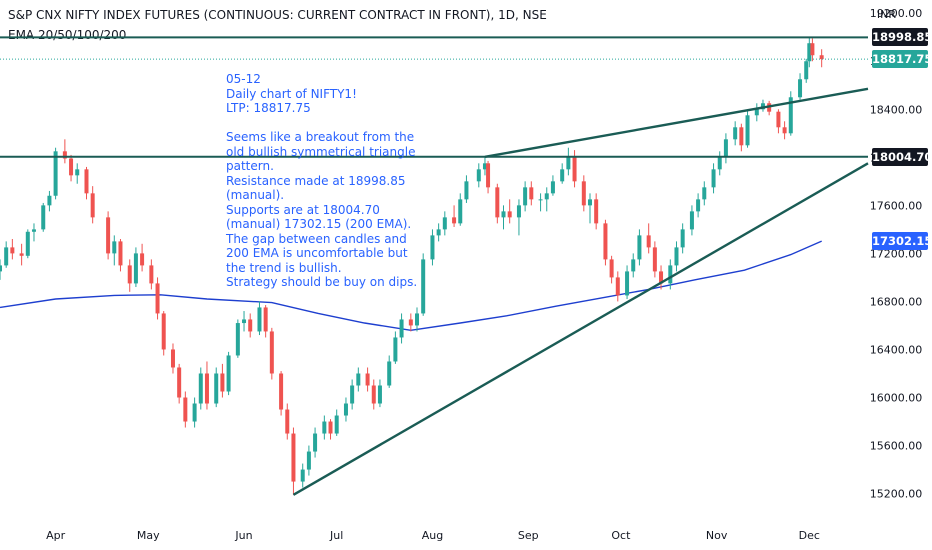 Image resolution: width=932 pixels, height=550 pixels. Describe the element at coordinates (896, 398) in the screenshot. I see `y-tick-label: 16000.00` at that location.